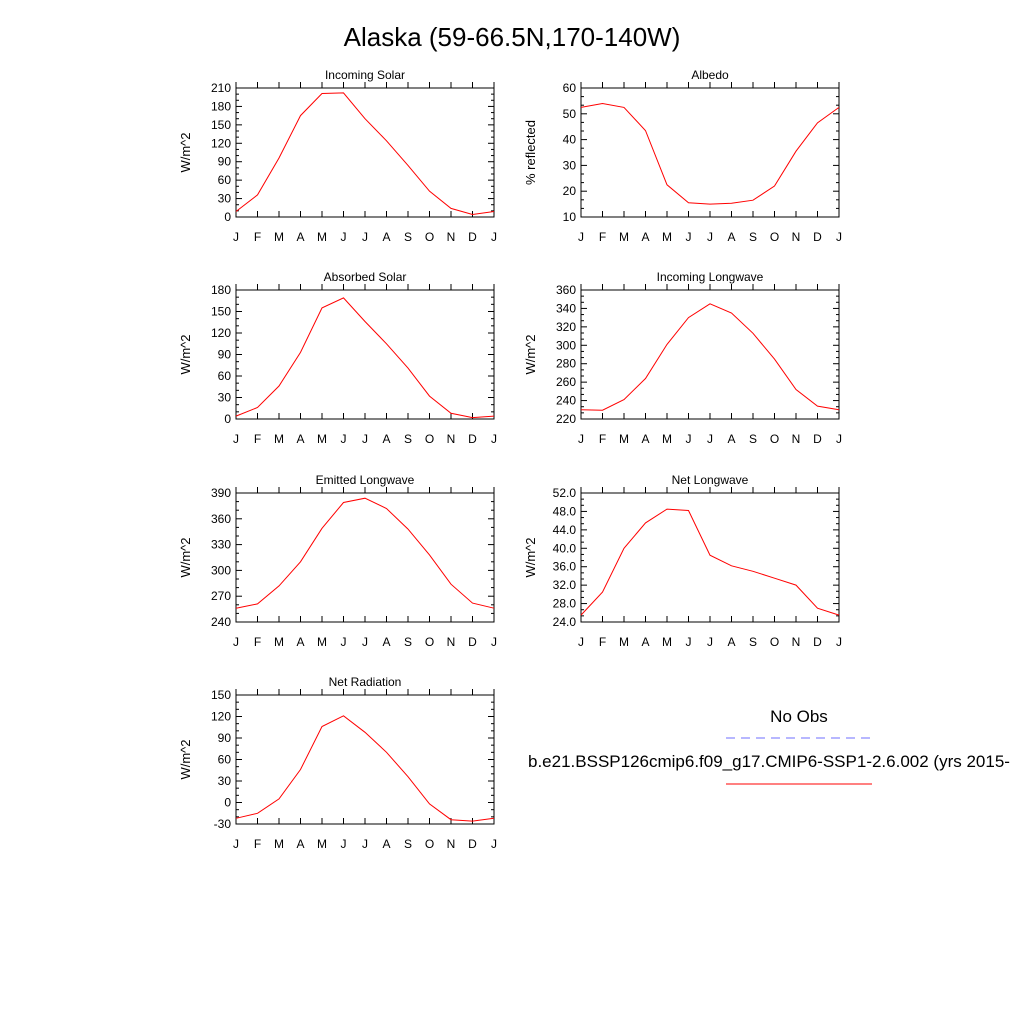 This screenshot has height=1024, width=1024. I want to click on y-tick-label: 40.0, so click(565, 548).